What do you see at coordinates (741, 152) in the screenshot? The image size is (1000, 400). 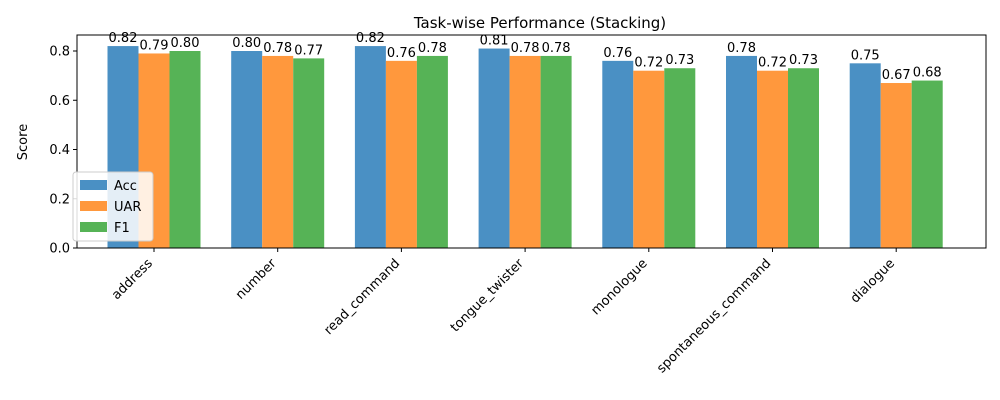 I see `bar-acc-spontaneous_command` at bounding box center [741, 152].